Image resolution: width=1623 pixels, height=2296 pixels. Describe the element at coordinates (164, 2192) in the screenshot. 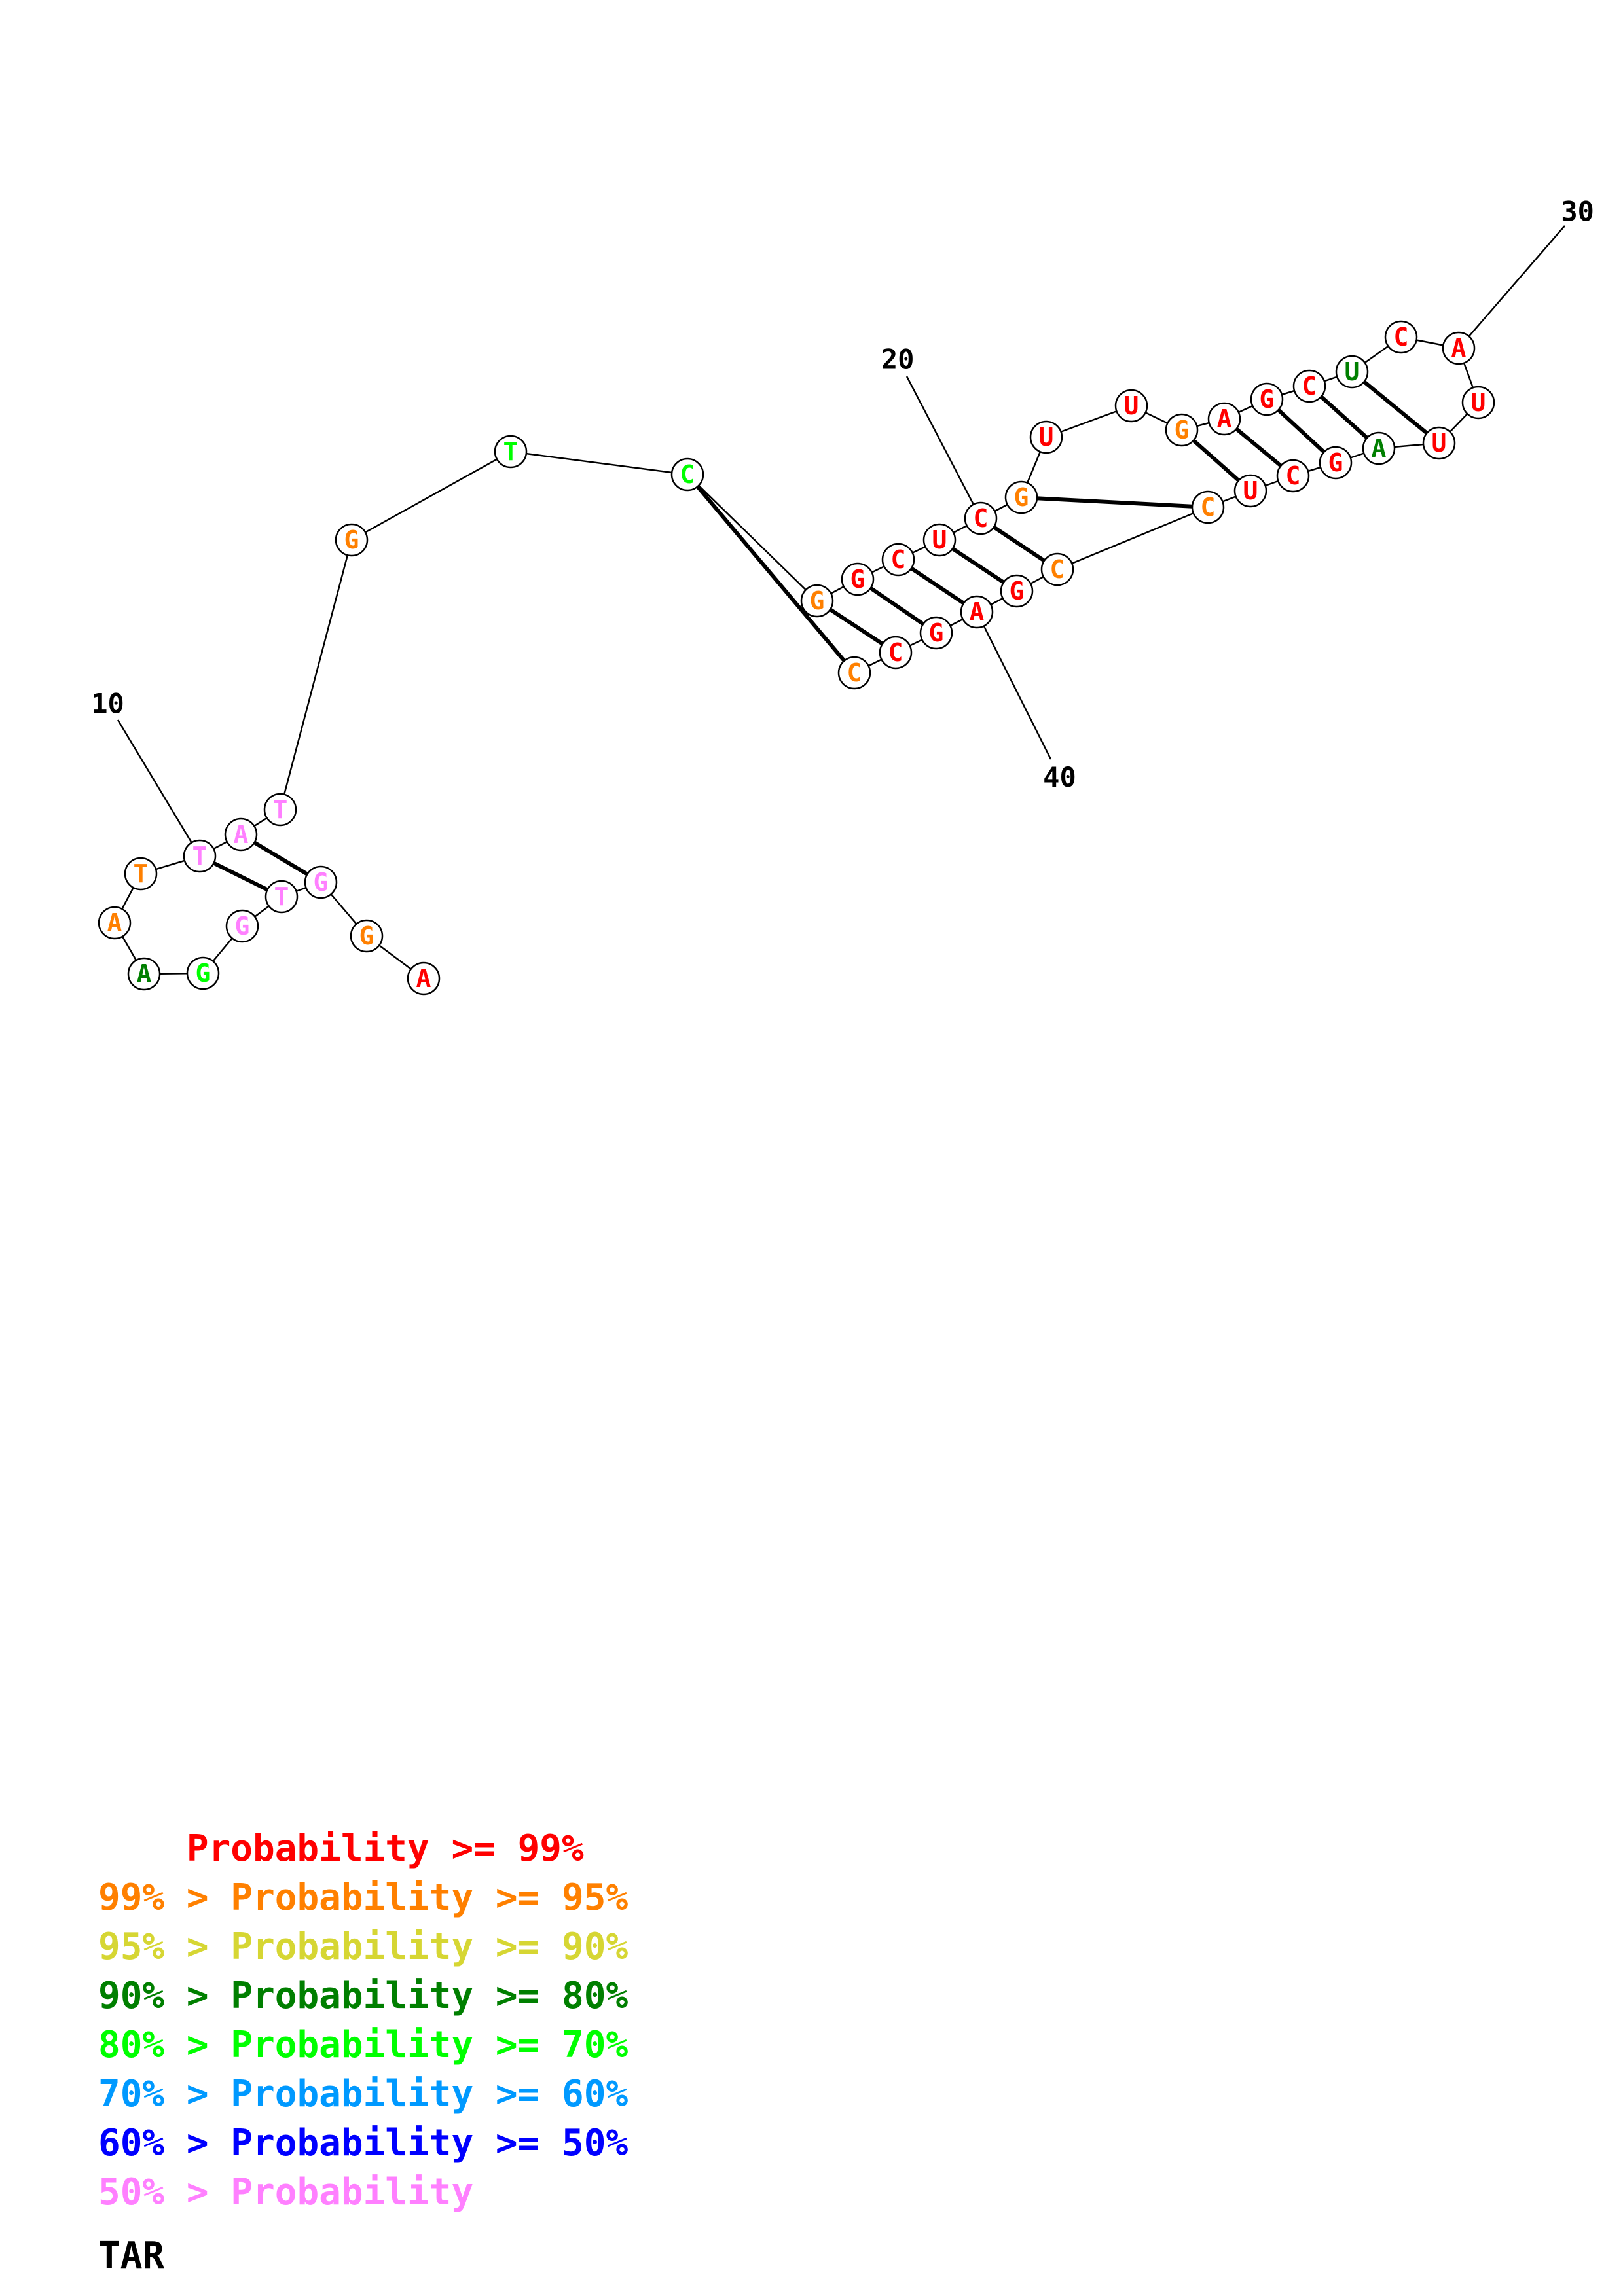

I see `legend-prefix: 50% >` at that location.